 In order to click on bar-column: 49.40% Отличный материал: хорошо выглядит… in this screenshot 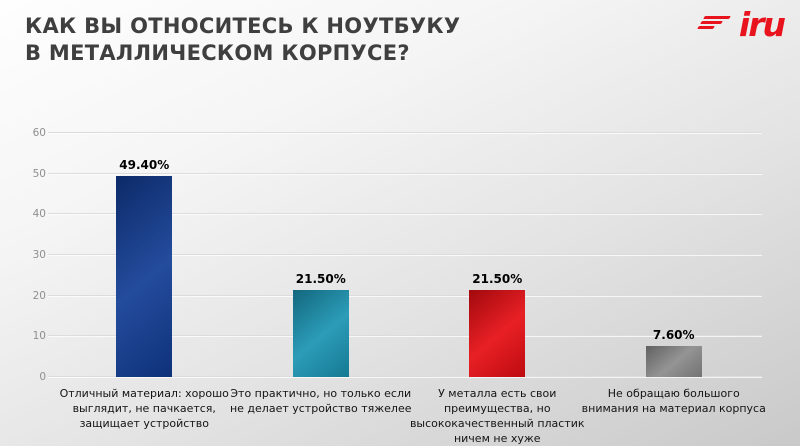, I will do `click(144, 281)`.